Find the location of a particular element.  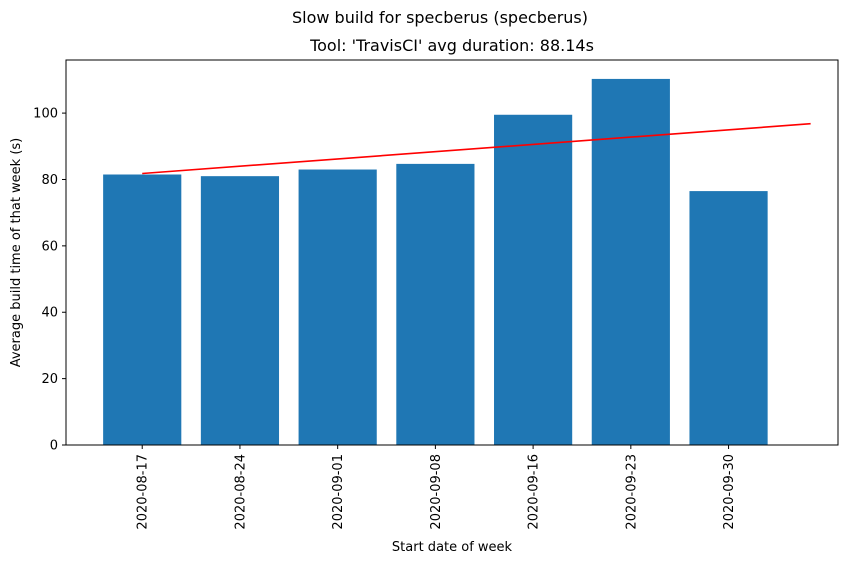

figure-suptitle: Slow build for specberus (specberus) is located at coordinates (440, 17).